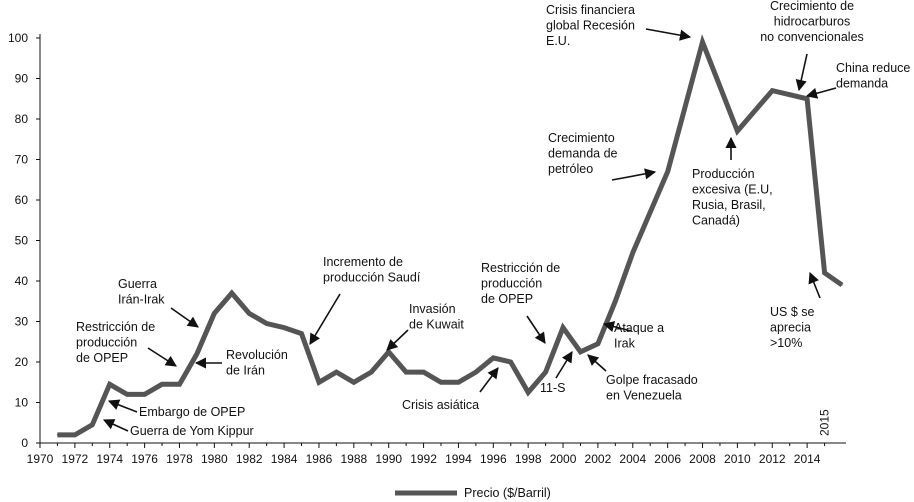 Image resolution: width=914 pixels, height=502 pixels. What do you see at coordinates (652, 380) in the screenshot?
I see `annotation-line: Golpe fracasado` at bounding box center [652, 380].